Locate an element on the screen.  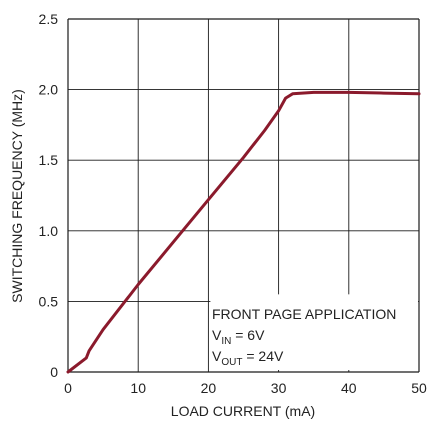
annotation-line-1: FRONT PAGE APPLICATION is located at coordinates (304, 314).